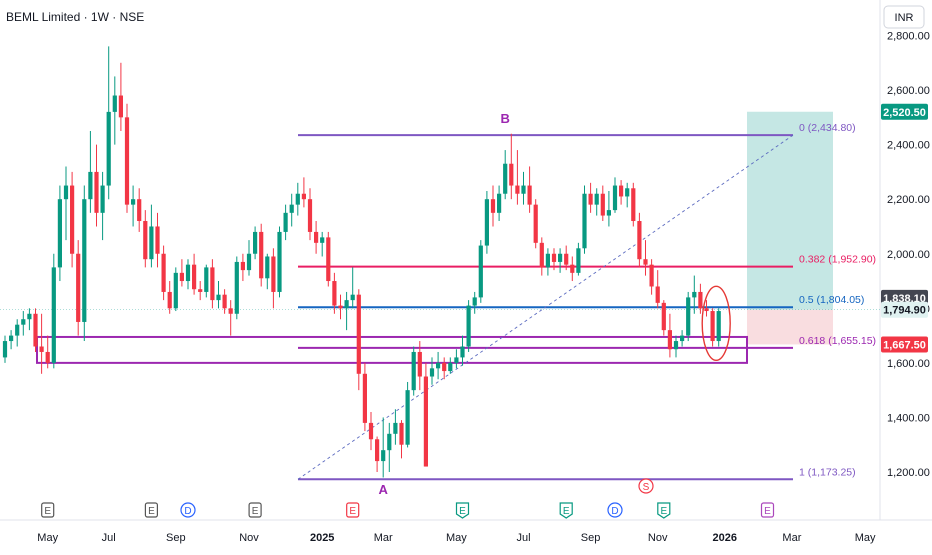 This screenshot has height=555, width=932. I want to click on wave-label-b: B, so click(505, 118).